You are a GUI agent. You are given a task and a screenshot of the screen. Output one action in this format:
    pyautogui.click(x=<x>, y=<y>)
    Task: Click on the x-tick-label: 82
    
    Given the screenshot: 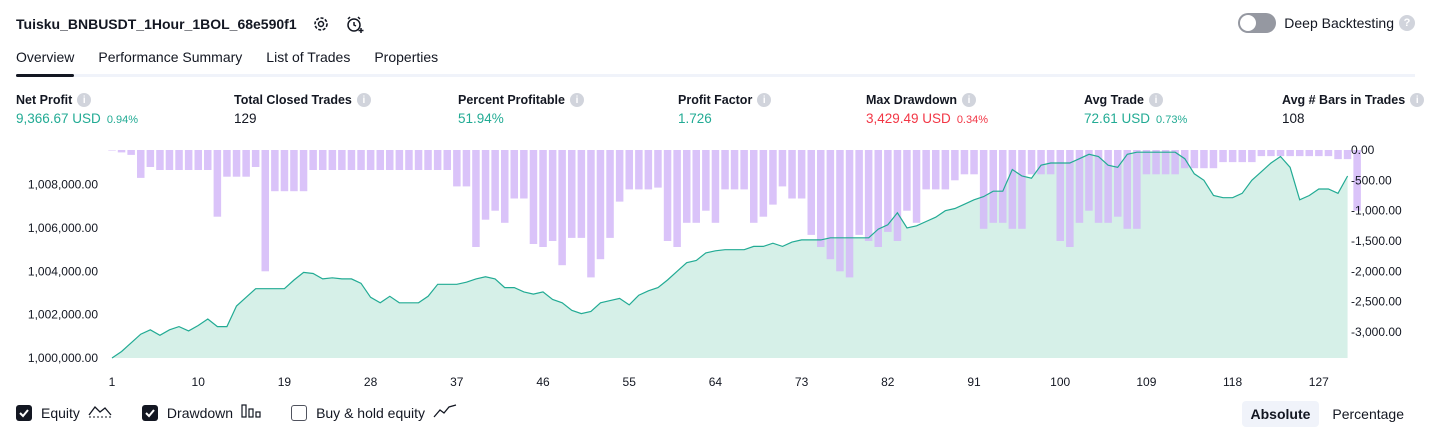 What is the action you would take?
    pyautogui.click(x=888, y=382)
    